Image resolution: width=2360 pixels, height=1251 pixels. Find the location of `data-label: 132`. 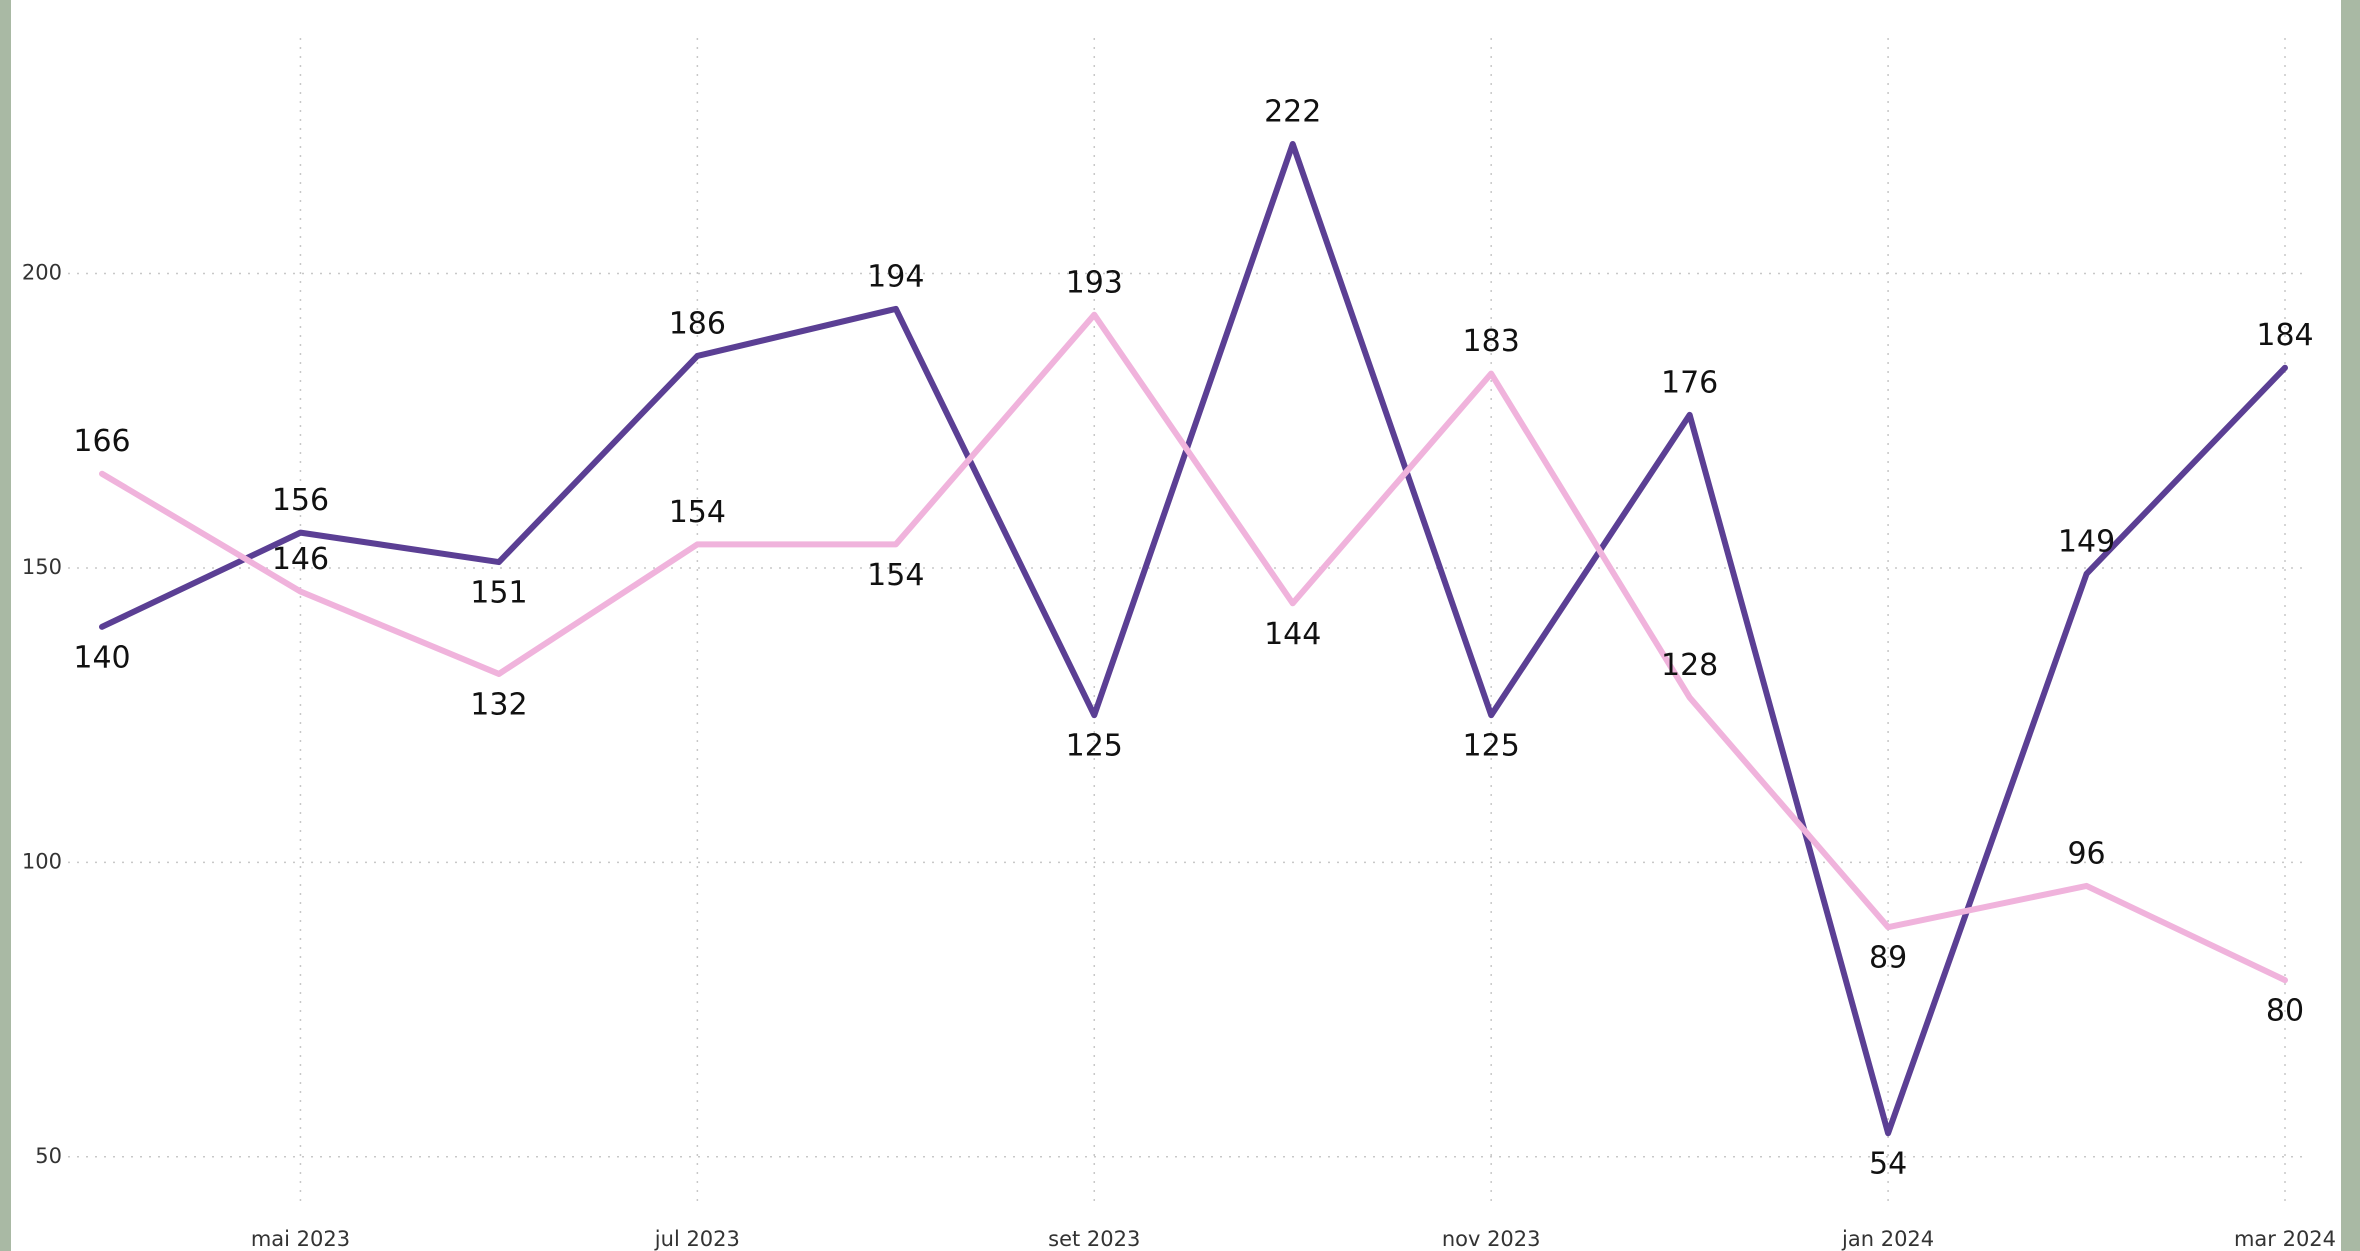

data-label: 132 is located at coordinates (498, 704).